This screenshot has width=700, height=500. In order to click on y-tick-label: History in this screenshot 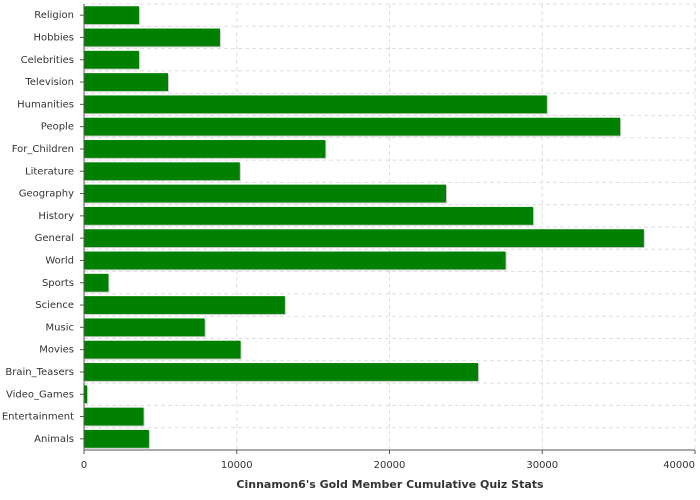, I will do `click(56, 216)`.